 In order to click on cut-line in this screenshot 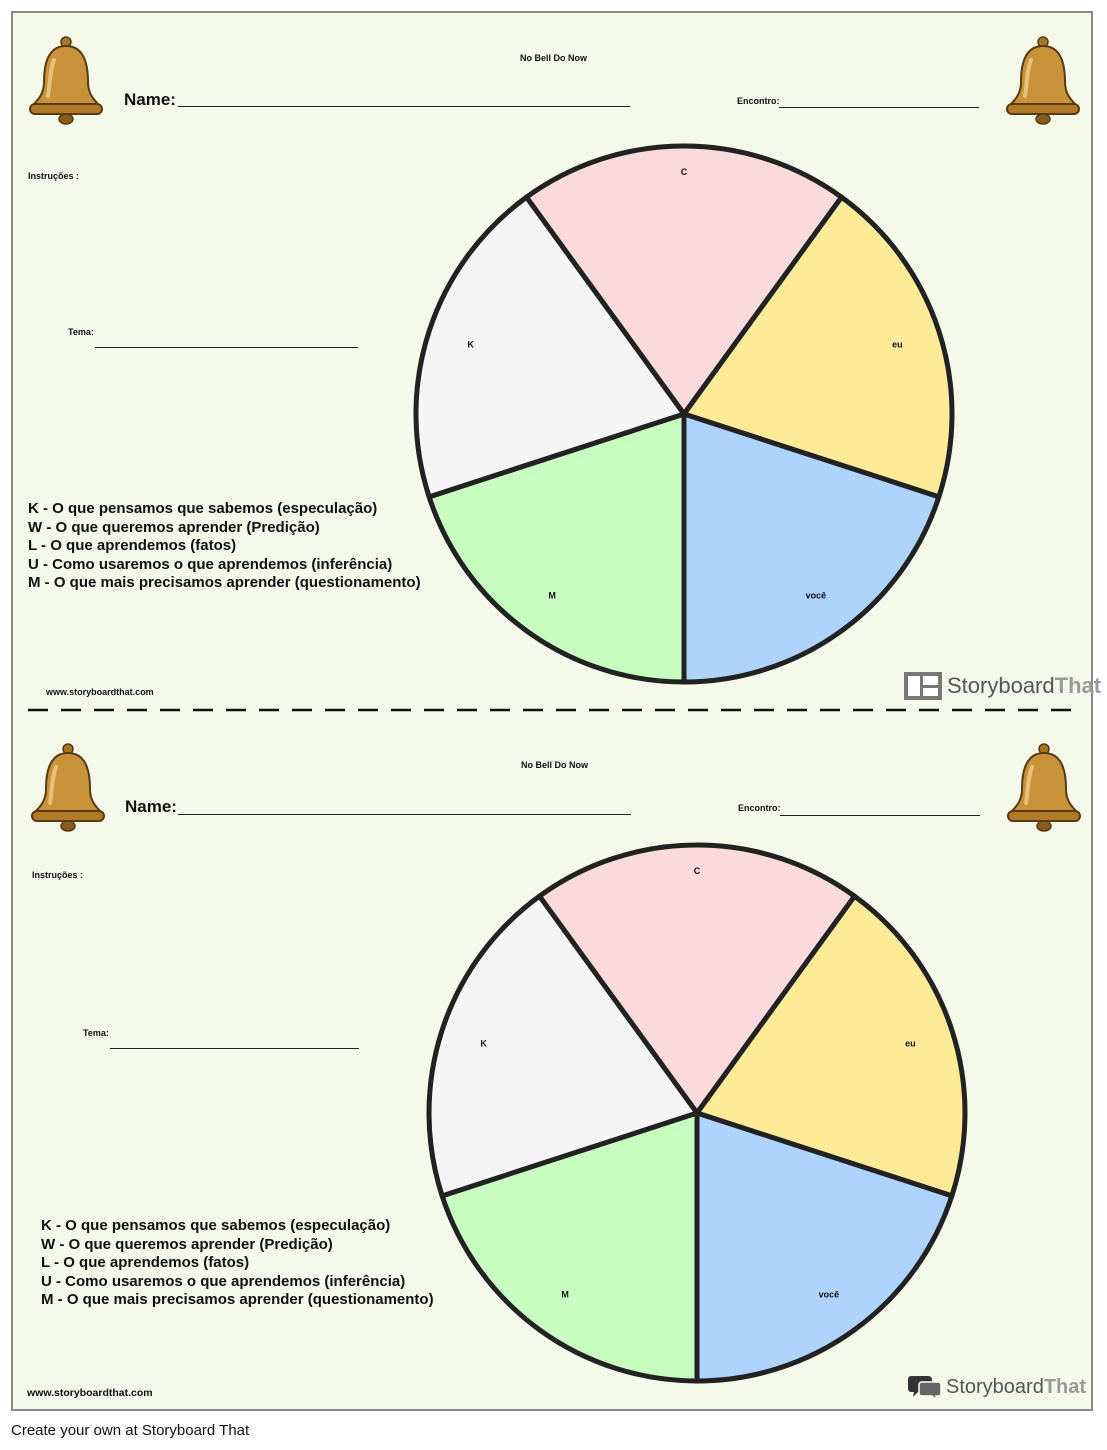, I will do `click(556, 710)`.